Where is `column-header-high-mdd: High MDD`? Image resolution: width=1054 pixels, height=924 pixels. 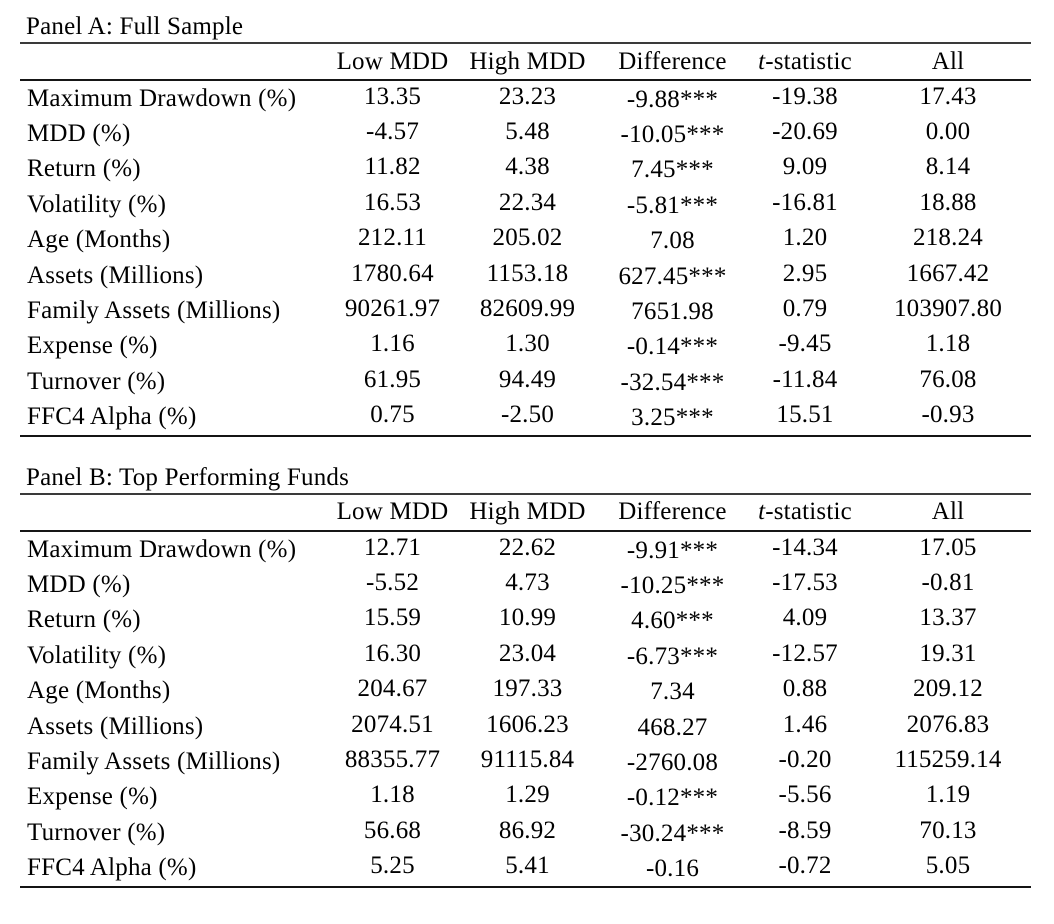 column-header-high-mdd: High MDD is located at coordinates (527, 513).